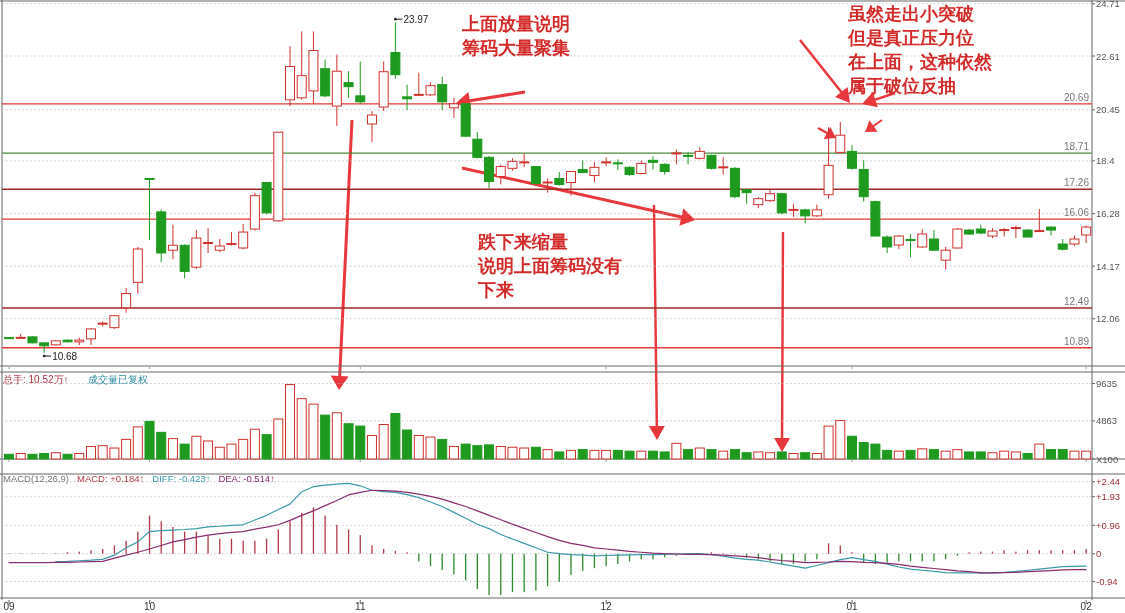  Describe the element at coordinates (1076, 213) in the screenshot. I see `ref-line-label: 16.06` at that location.